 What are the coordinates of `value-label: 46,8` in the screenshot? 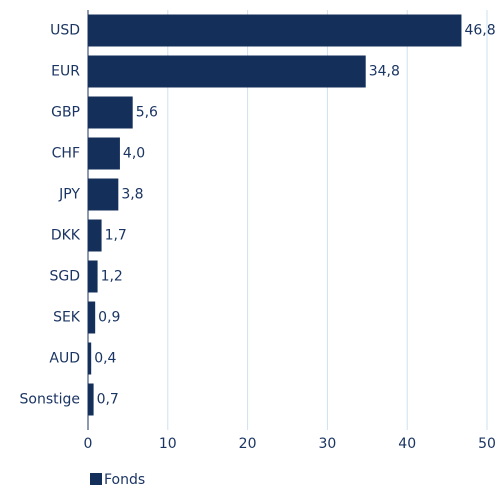 It's located at (479, 31).